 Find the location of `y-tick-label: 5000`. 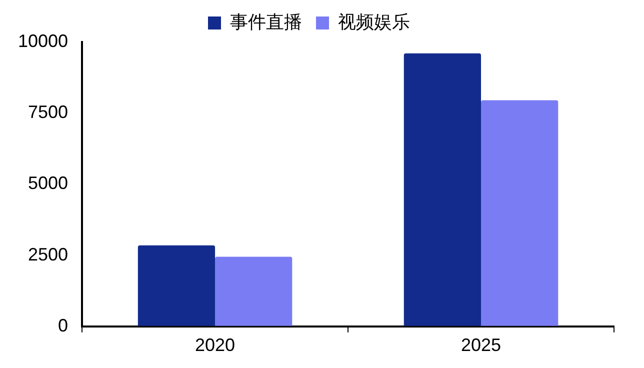

y-tick-label: 5000 is located at coordinates (48, 183).